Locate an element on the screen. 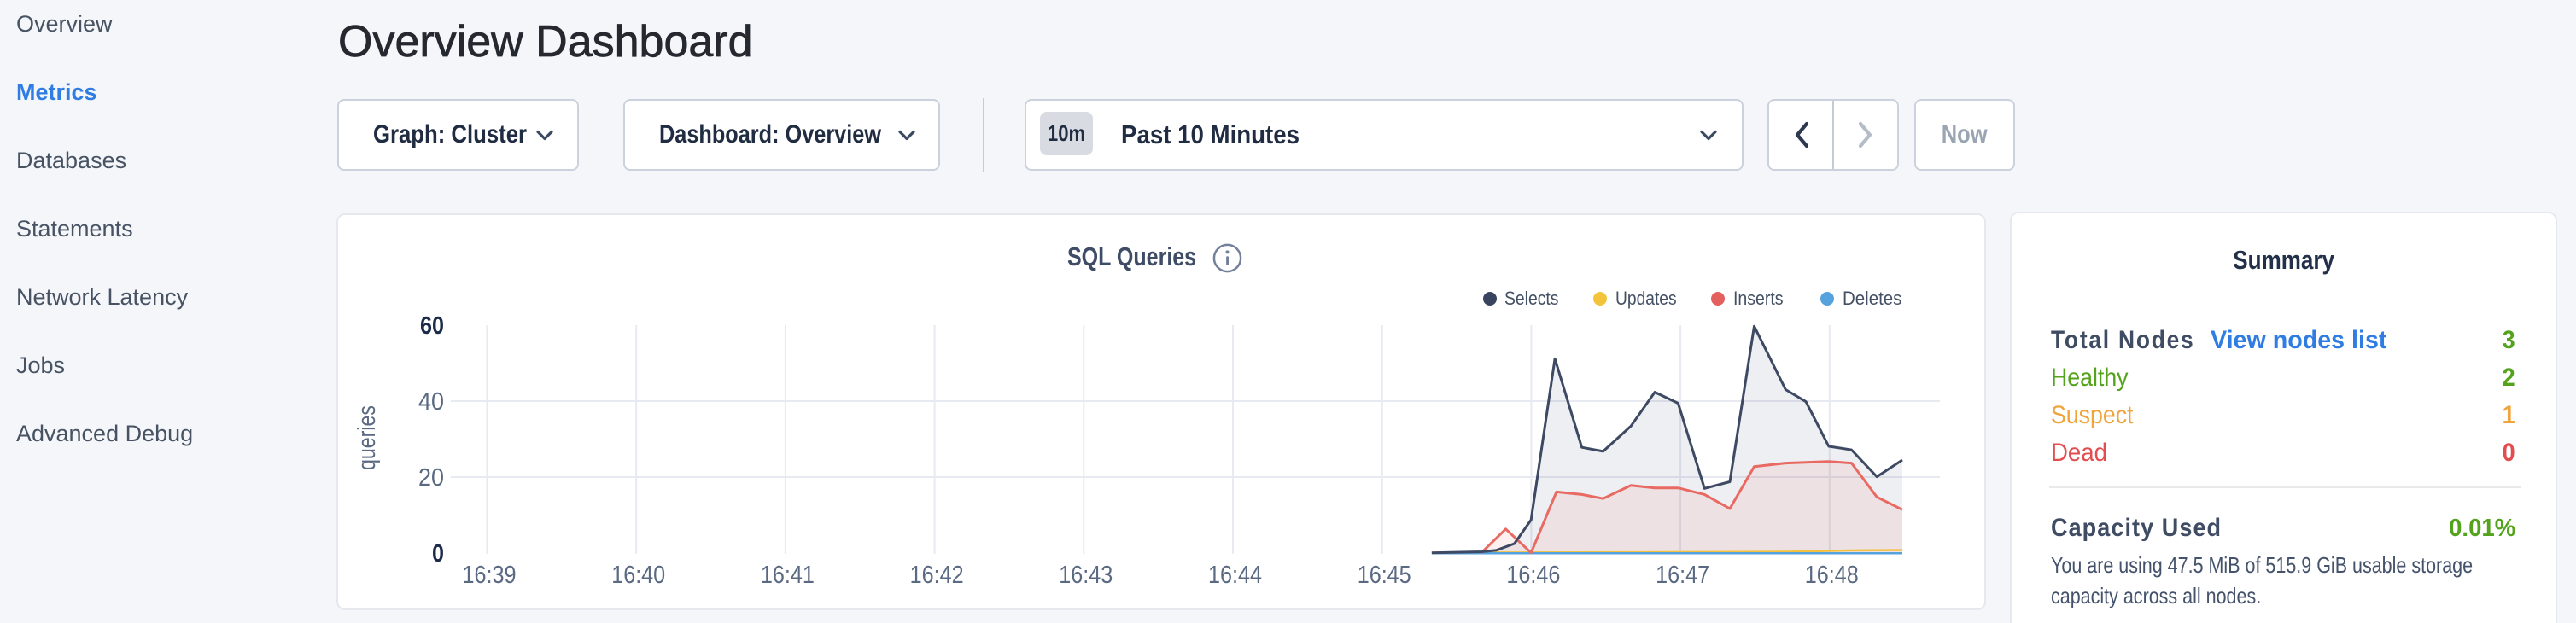  svg-text: 16:48 is located at coordinates (1832, 575).